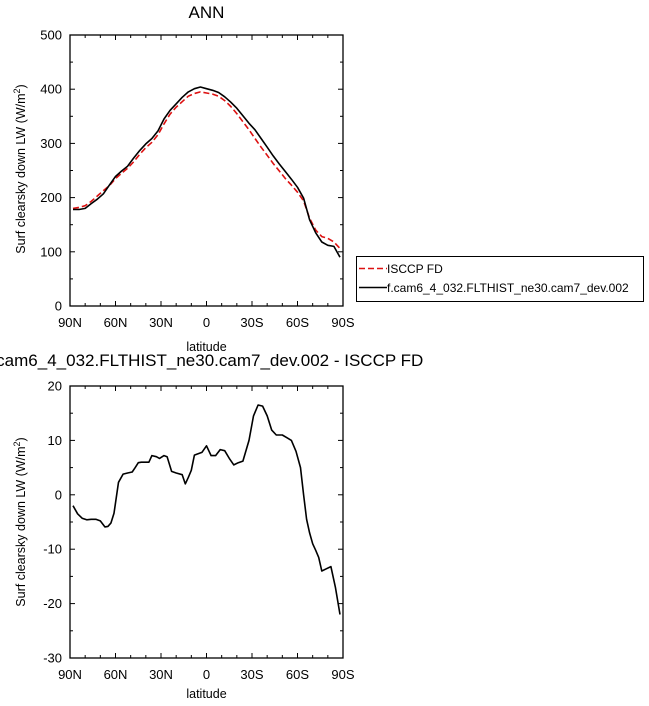 This screenshot has height=706, width=649. I want to click on top-y-tick-label-0: 0, so click(58, 306).